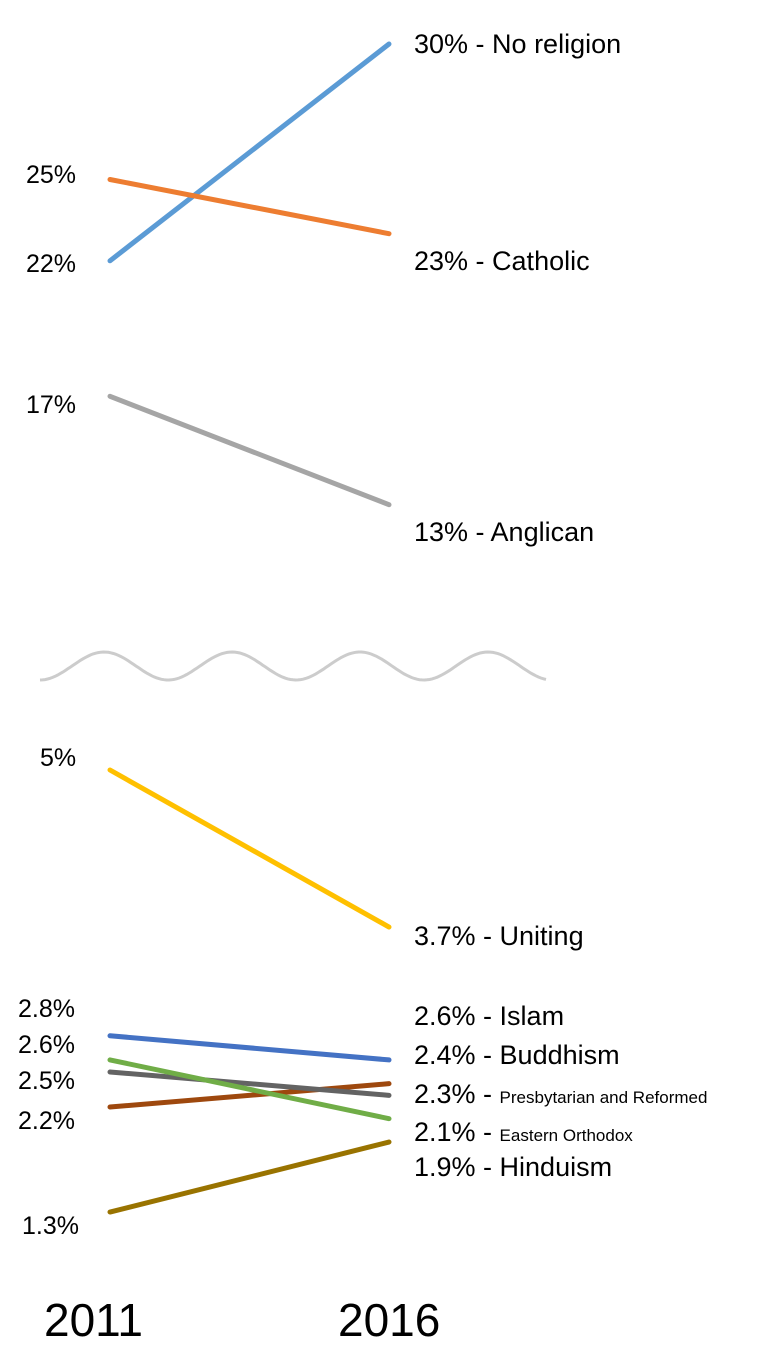 The image size is (768, 1366). What do you see at coordinates (556, 1167) in the screenshot?
I see `series-name-hinduism: Hinduism` at bounding box center [556, 1167].